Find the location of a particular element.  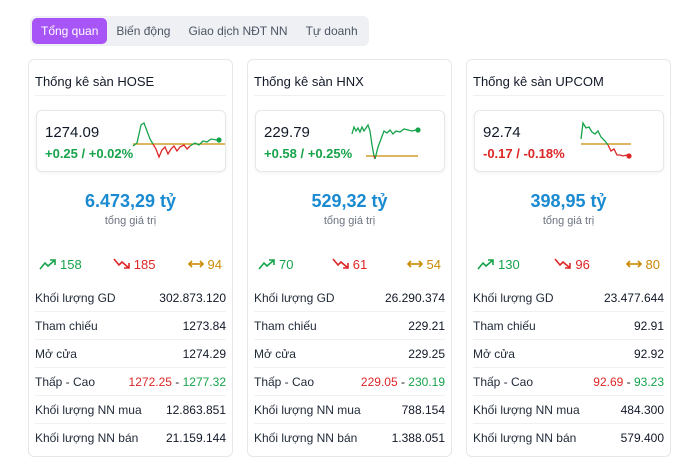

declines-count: 61 is located at coordinates (360, 264).